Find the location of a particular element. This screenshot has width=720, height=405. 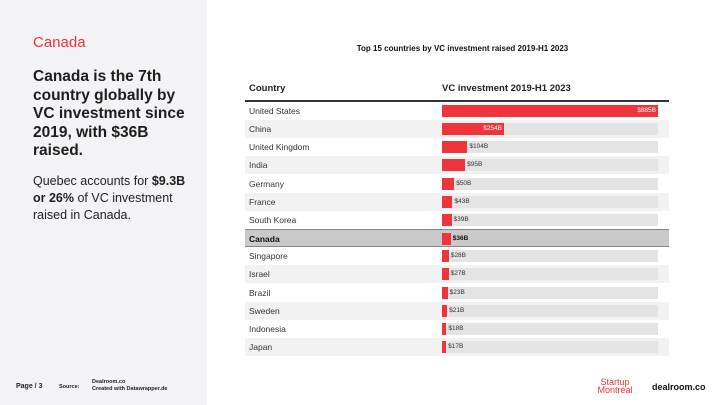

startup-montreal-logo: Startup Montréal is located at coordinates (615, 386).